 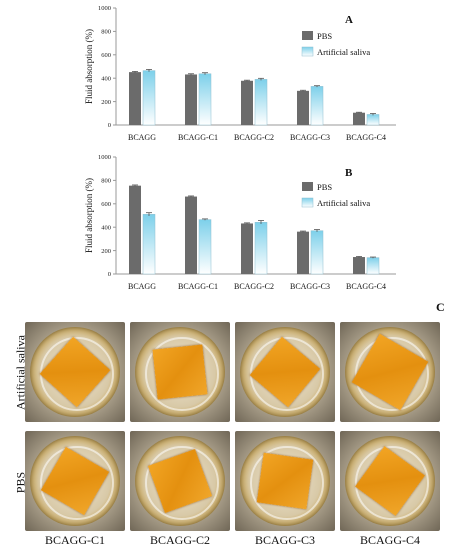 I want to click on photo-pbs-c1, so click(x=75, y=481).